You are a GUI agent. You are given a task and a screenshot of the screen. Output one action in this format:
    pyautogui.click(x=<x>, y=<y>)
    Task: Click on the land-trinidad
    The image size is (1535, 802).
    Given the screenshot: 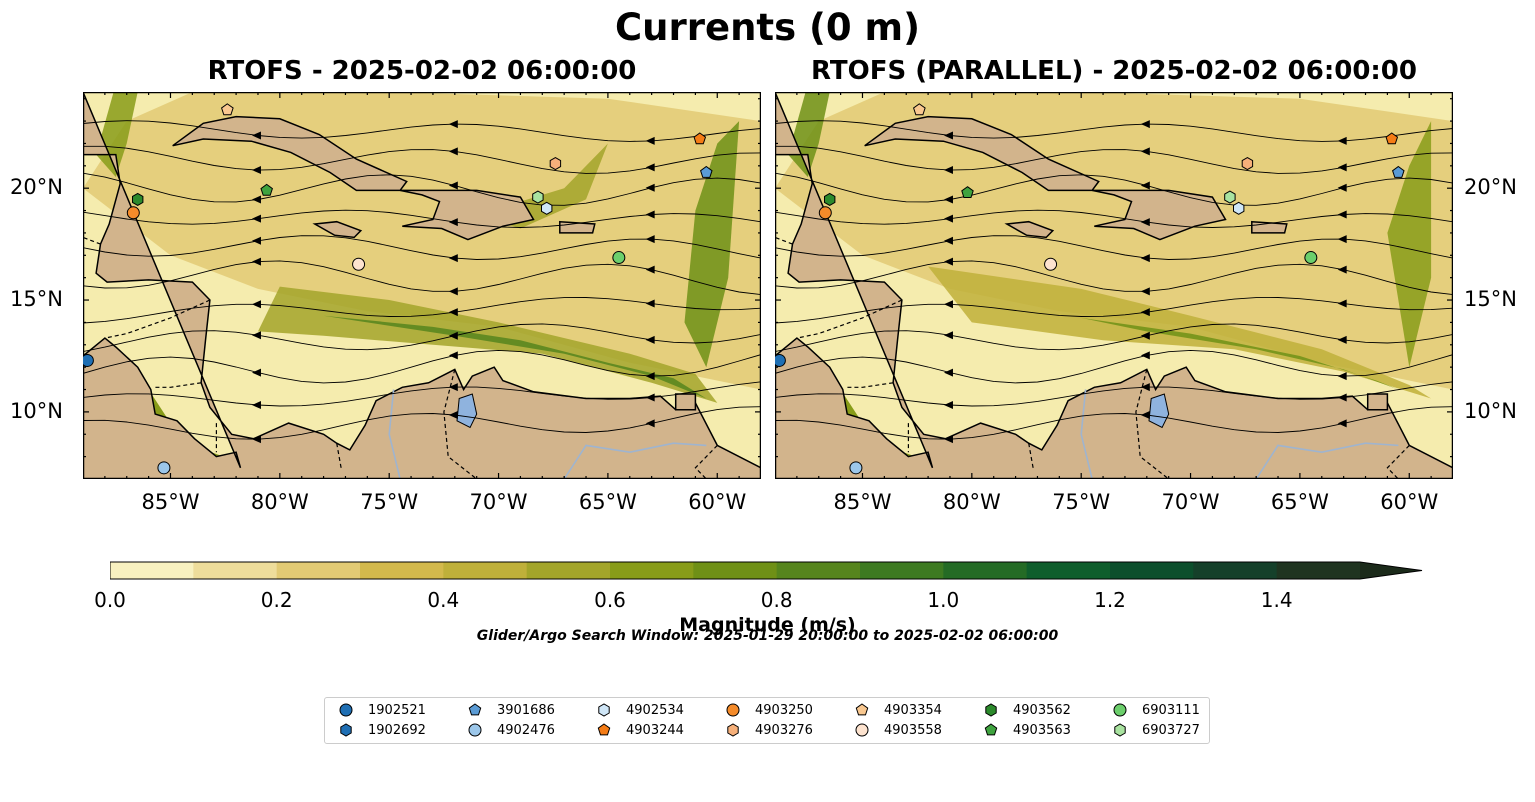 What is the action you would take?
    pyautogui.click(x=1377, y=402)
    